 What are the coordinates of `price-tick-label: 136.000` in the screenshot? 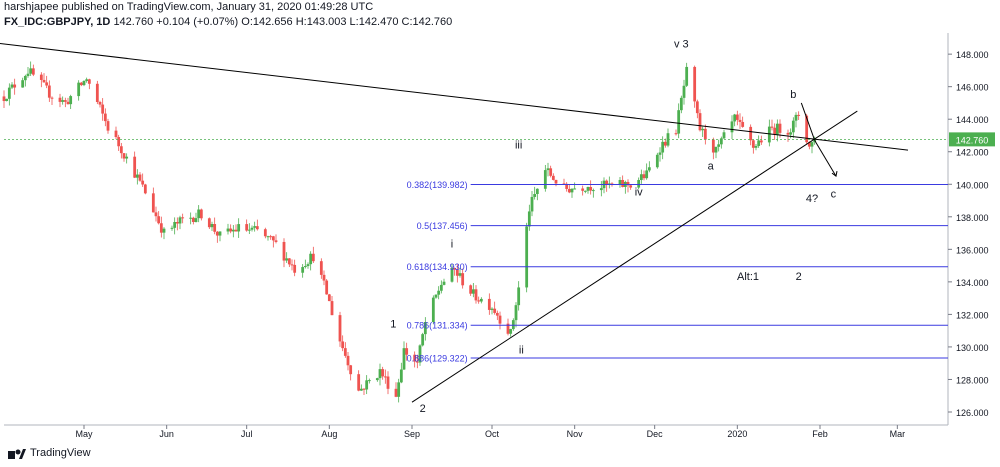 It's located at (972, 250).